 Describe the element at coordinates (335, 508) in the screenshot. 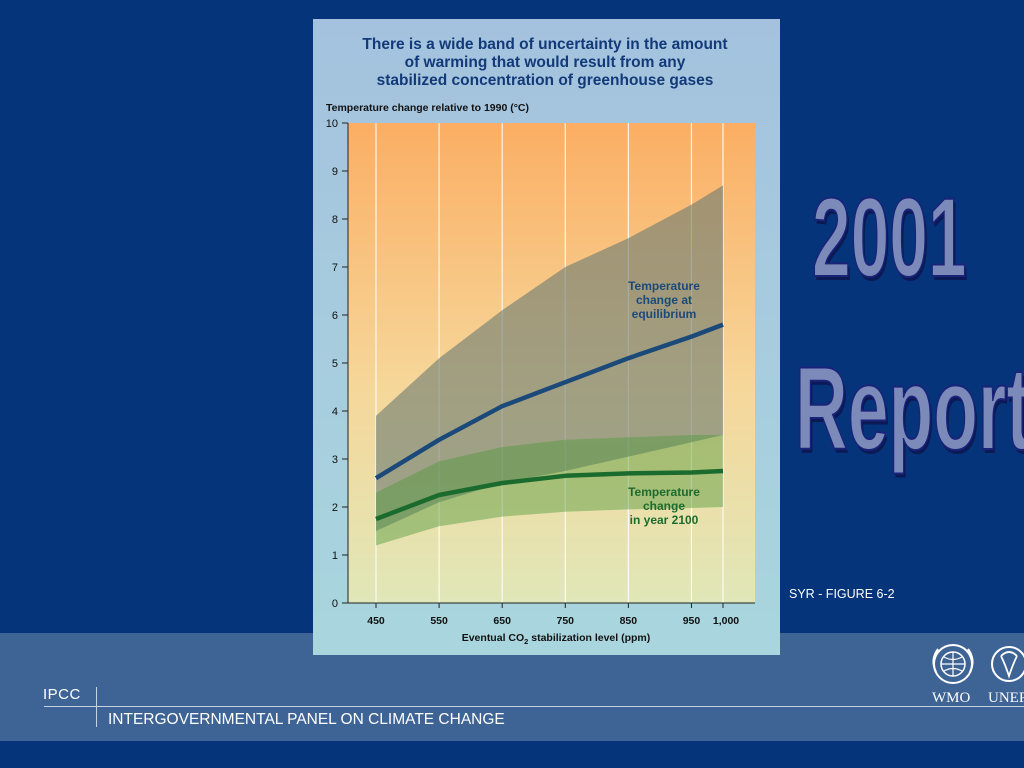

I see `y-tick-label: 2` at that location.